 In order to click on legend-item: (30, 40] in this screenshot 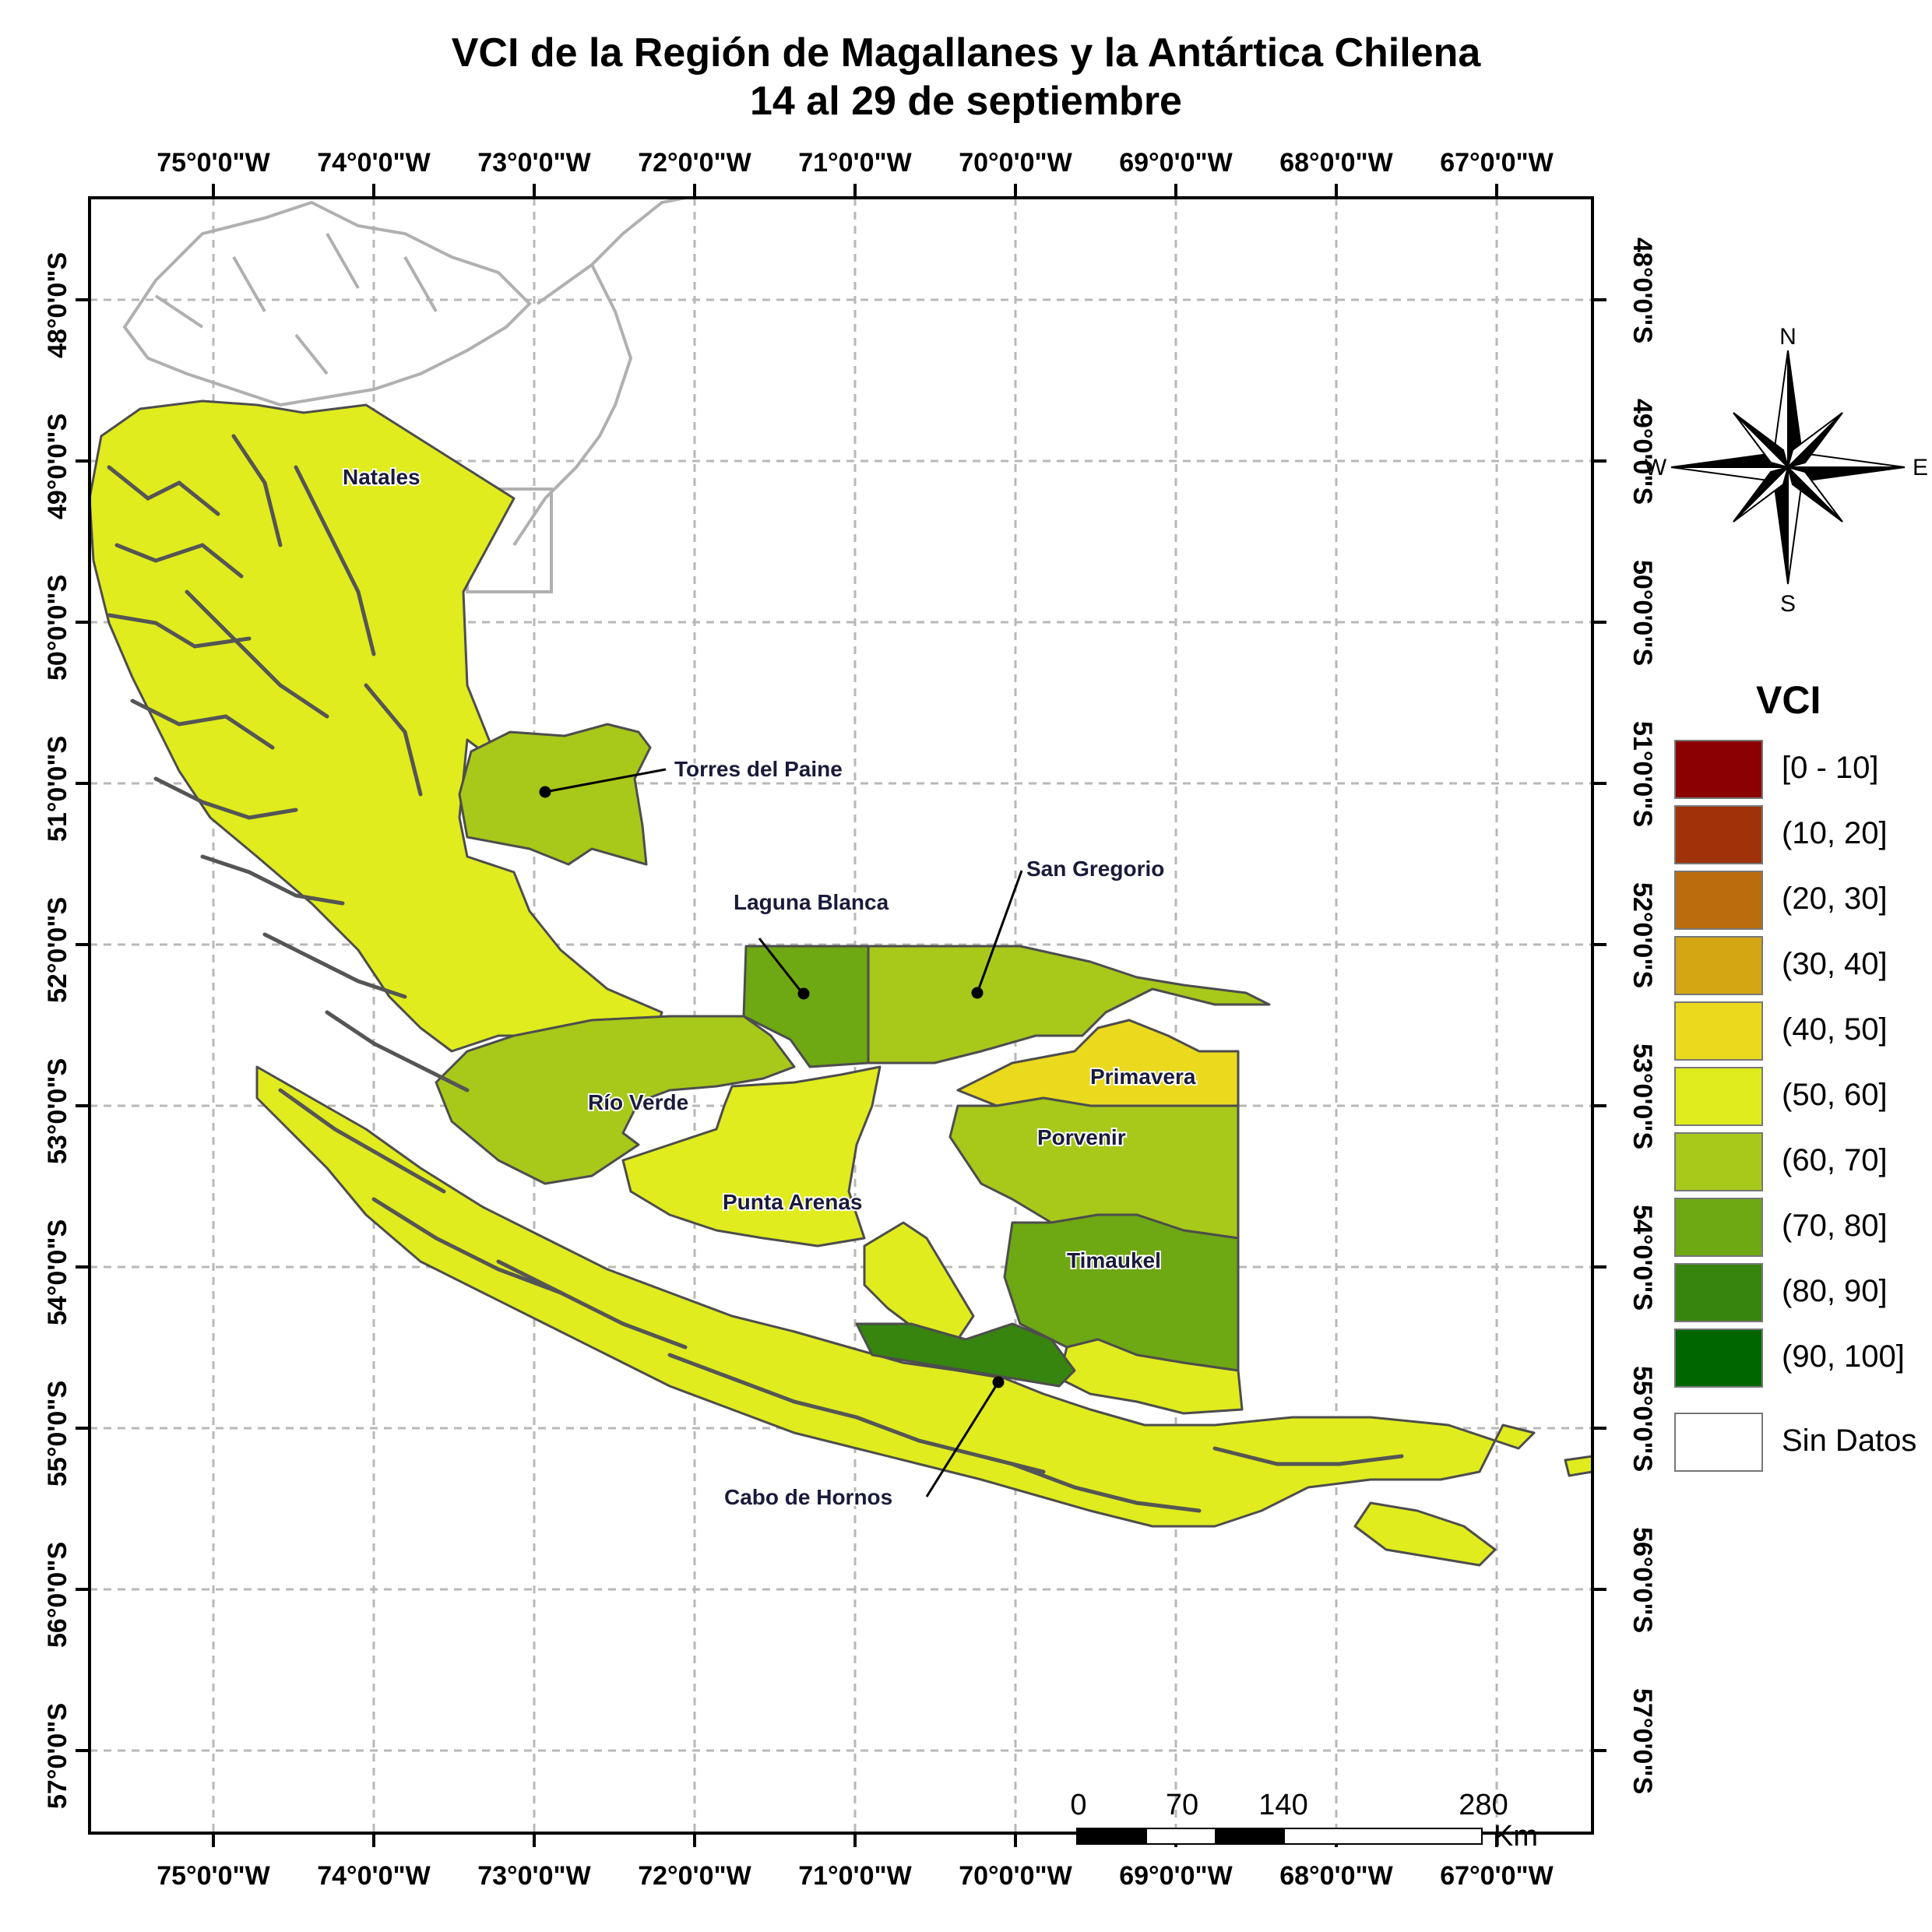, I will do `click(1802, 965)`.